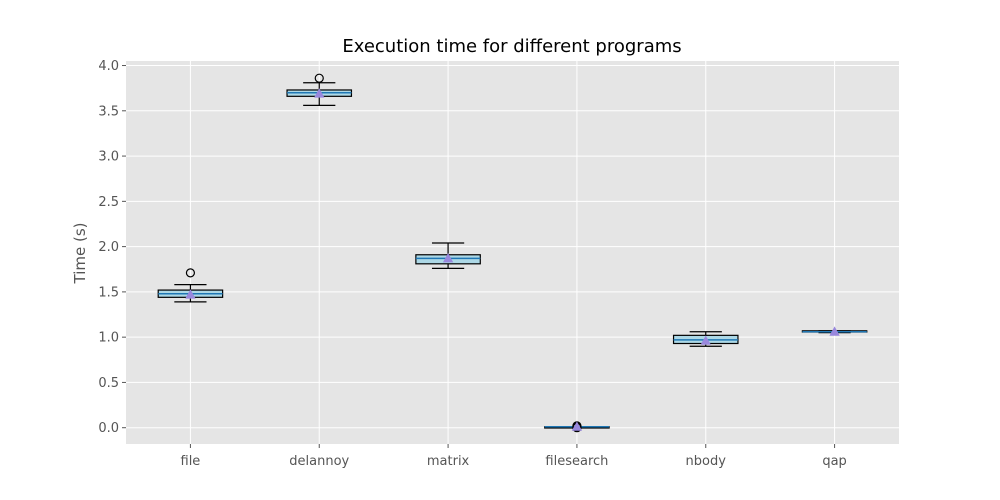 The width and height of the screenshot is (1000, 500). Describe the element at coordinates (108, 383) in the screenshot. I see `y-tick-label: 0.5` at that location.